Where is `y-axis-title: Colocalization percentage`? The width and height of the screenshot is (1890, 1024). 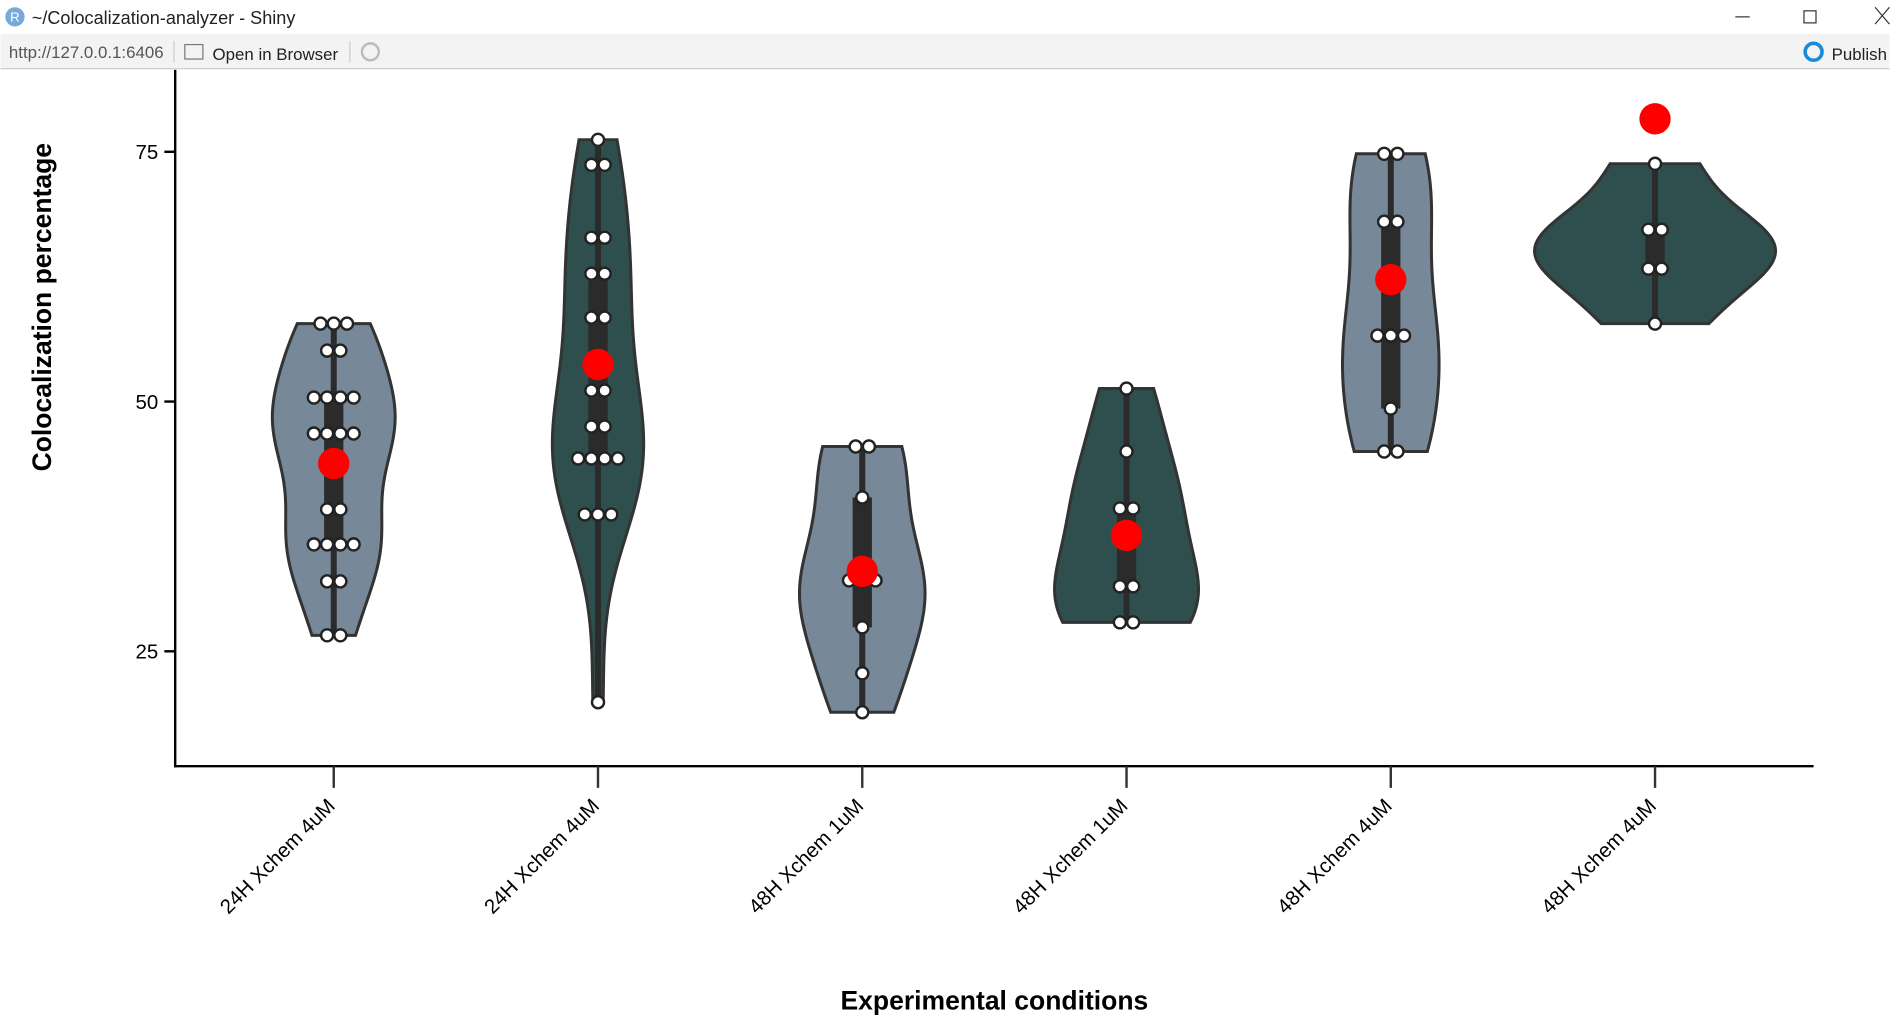 y-axis-title: Colocalization percentage is located at coordinates (42, 307).